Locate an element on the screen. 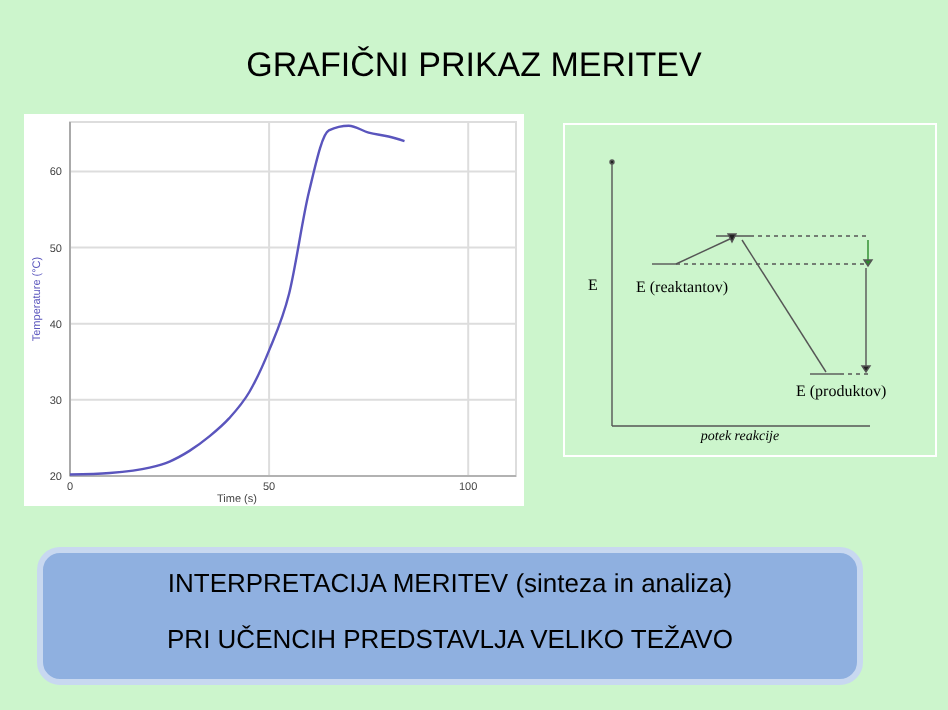 The image size is (948, 710). text: PRI UČENCIH PREDSTAVLJA VELIKO TEŽAVO is located at coordinates (450, 639).